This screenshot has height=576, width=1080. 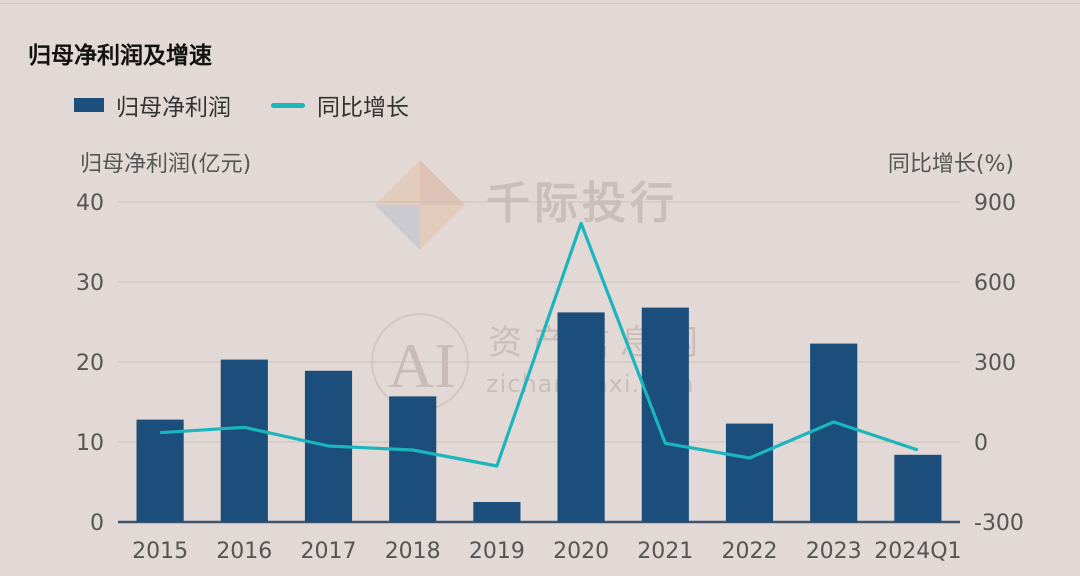 What do you see at coordinates (995, 283) in the screenshot?
I see `y-right-tick-label: 600` at bounding box center [995, 283].